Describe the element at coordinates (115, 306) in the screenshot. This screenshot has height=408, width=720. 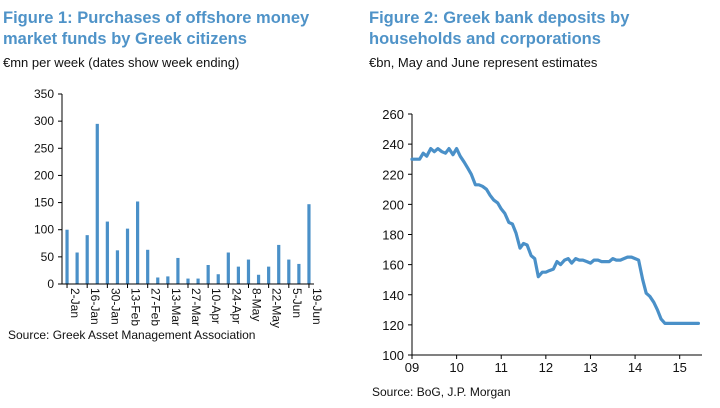
I see `x-tick-label: 30-Jan` at that location.